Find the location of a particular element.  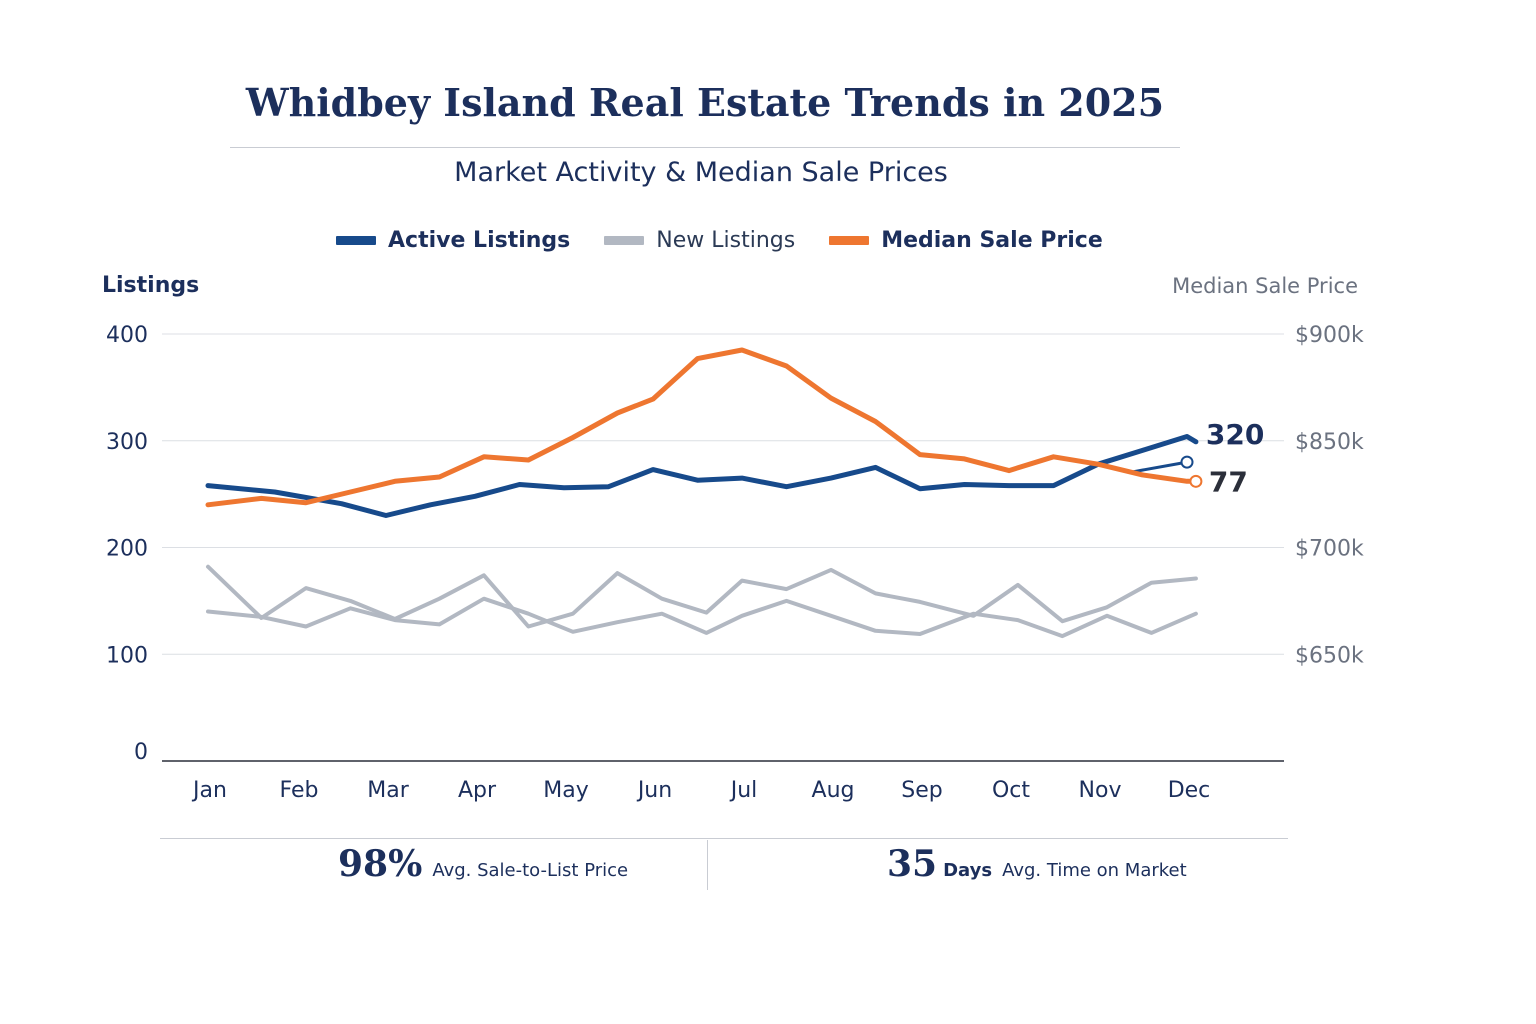

y-tick-right-900k: $900k is located at coordinates (1329, 335).